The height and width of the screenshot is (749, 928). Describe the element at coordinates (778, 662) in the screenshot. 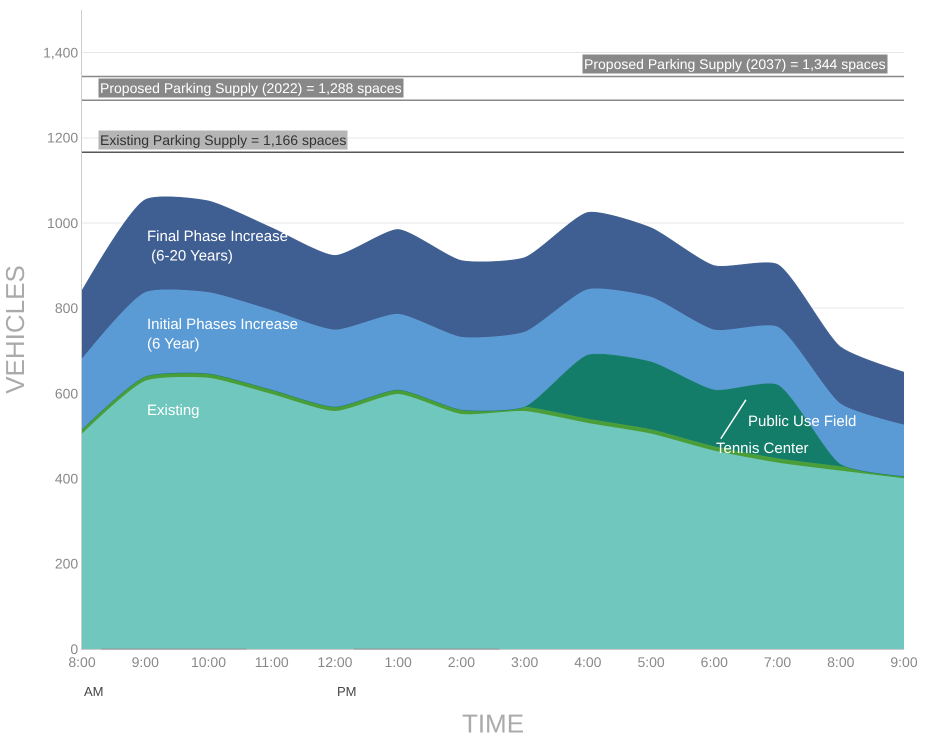

I see `x-tick-label: 7:00` at that location.